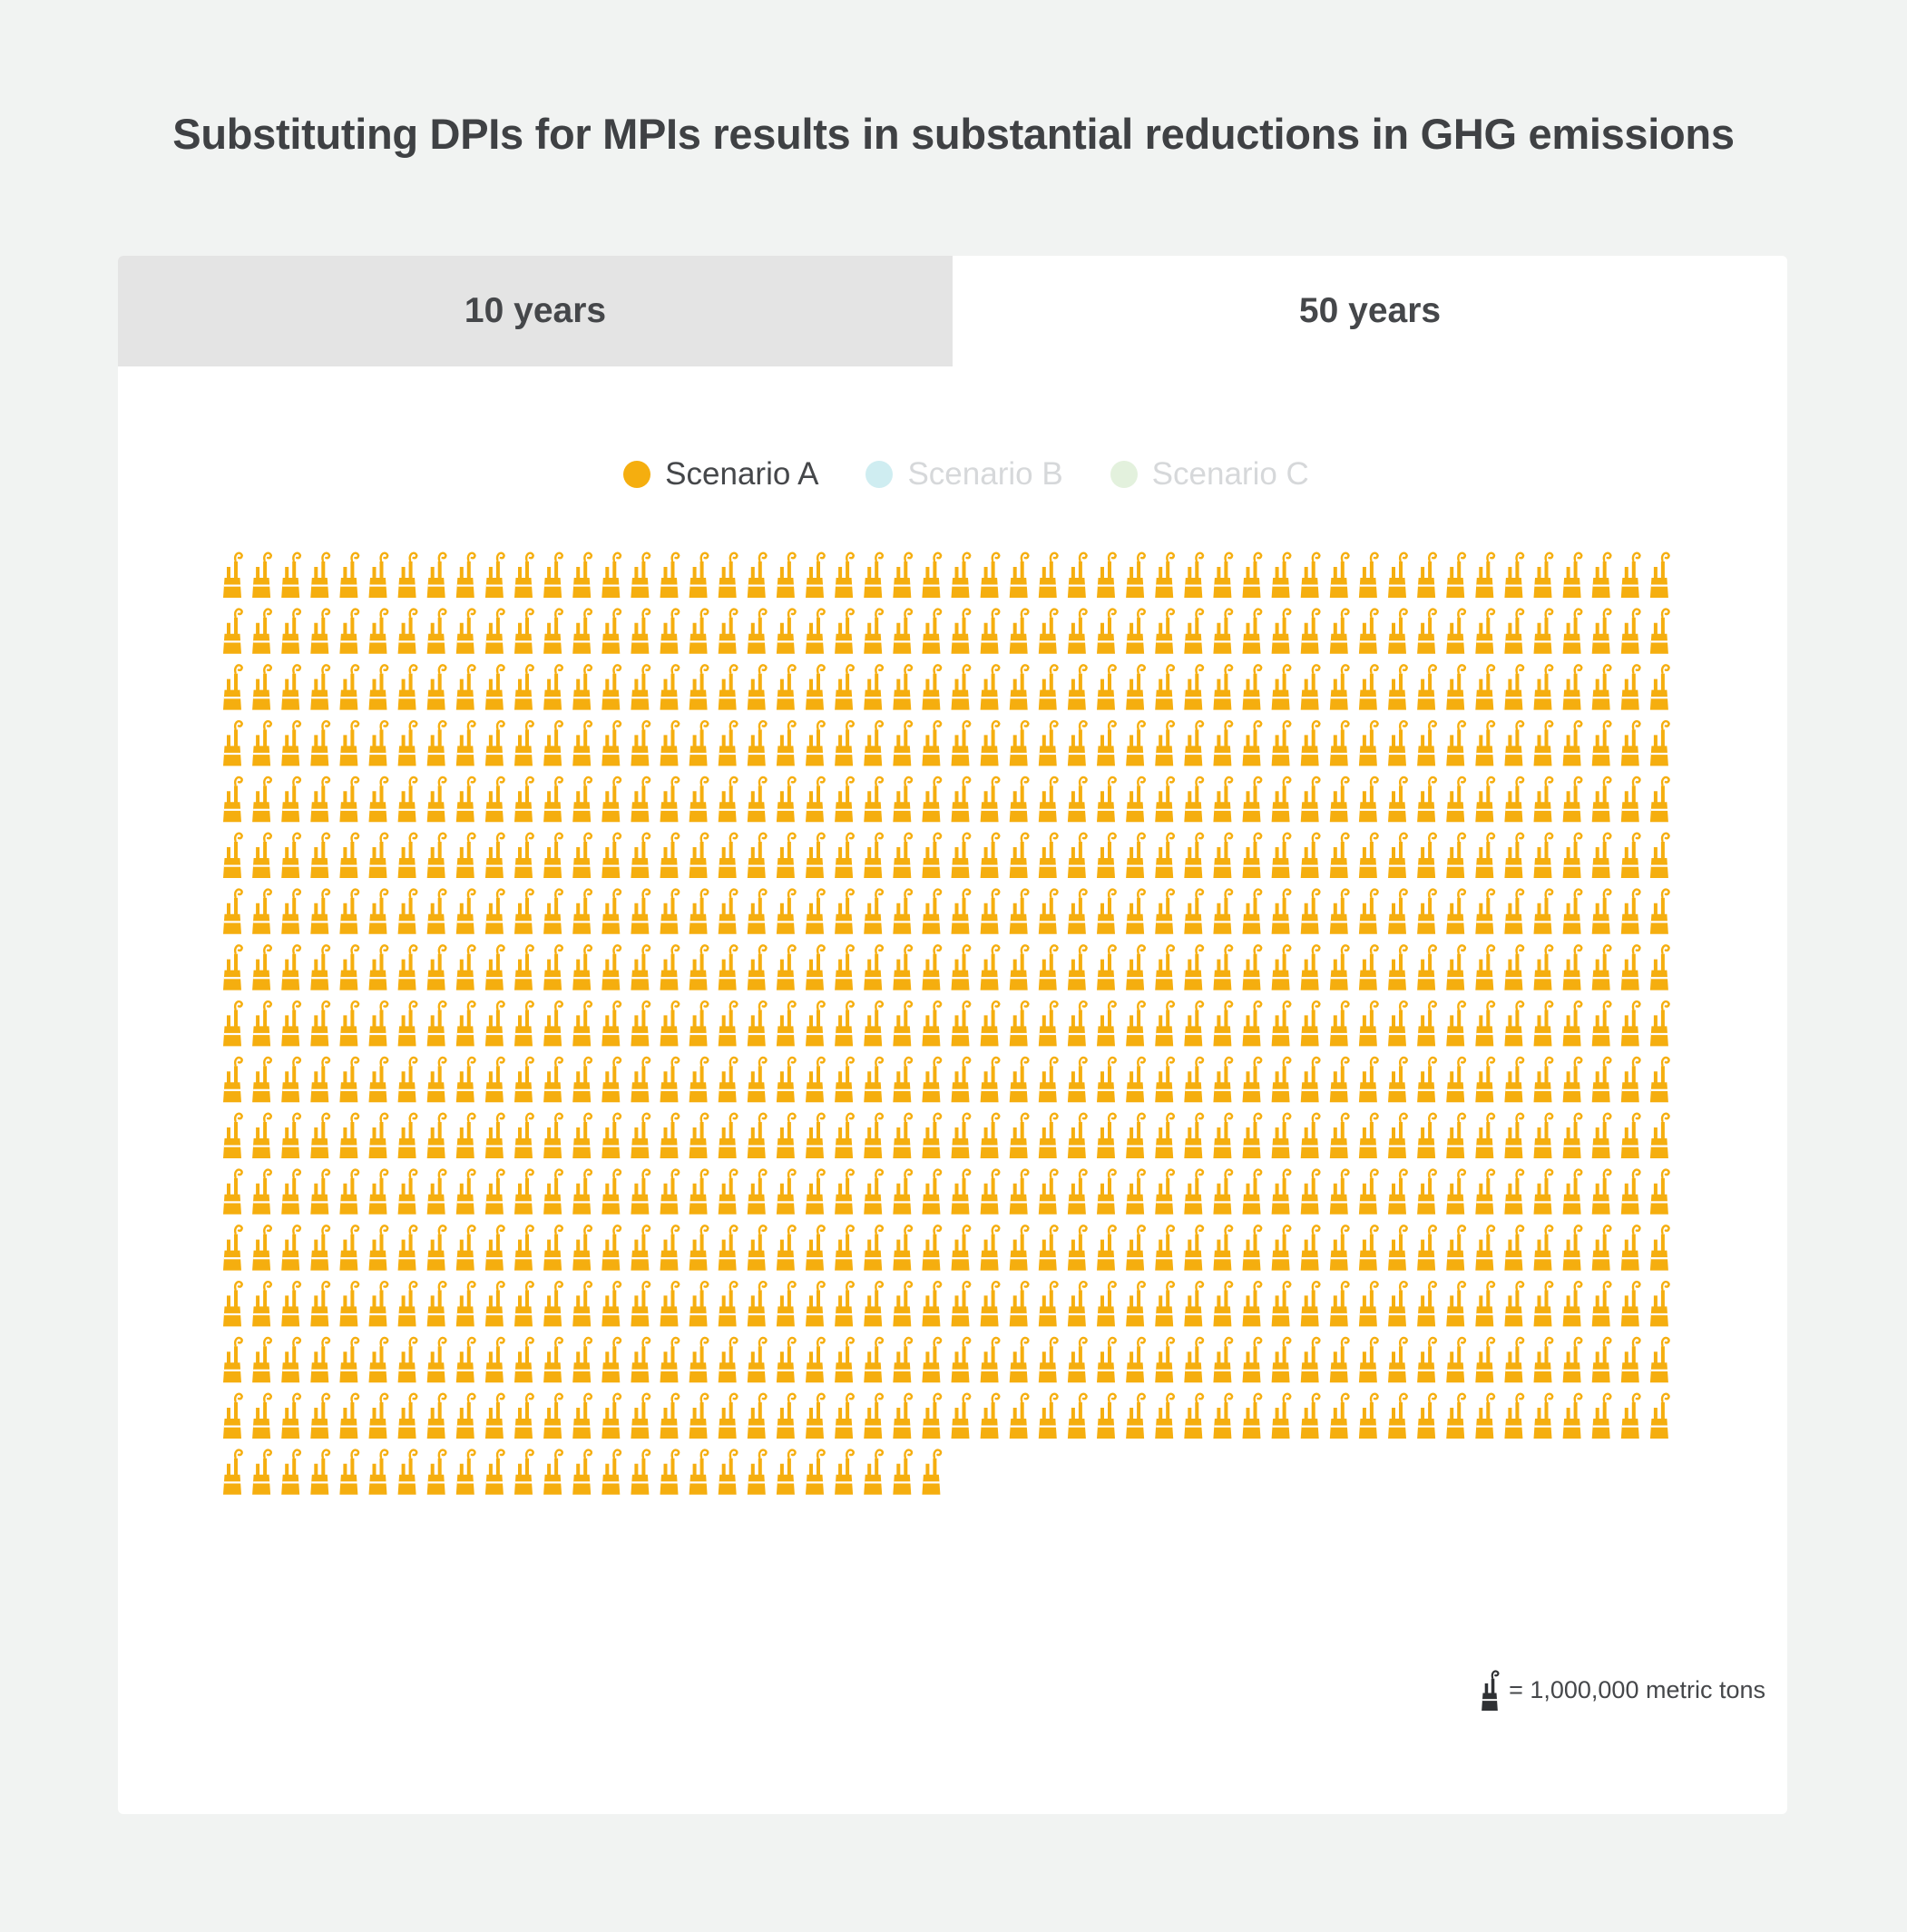 The height and width of the screenshot is (1932, 1907). I want to click on tab-10-years: 10 years, so click(535, 311).